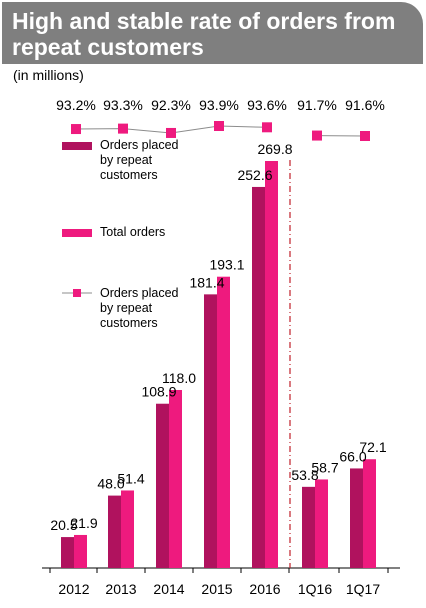 This screenshot has width=426, height=608. Describe the element at coordinates (158, 392) in the screenshot. I see `data-label-repeat: 108.9` at that location.